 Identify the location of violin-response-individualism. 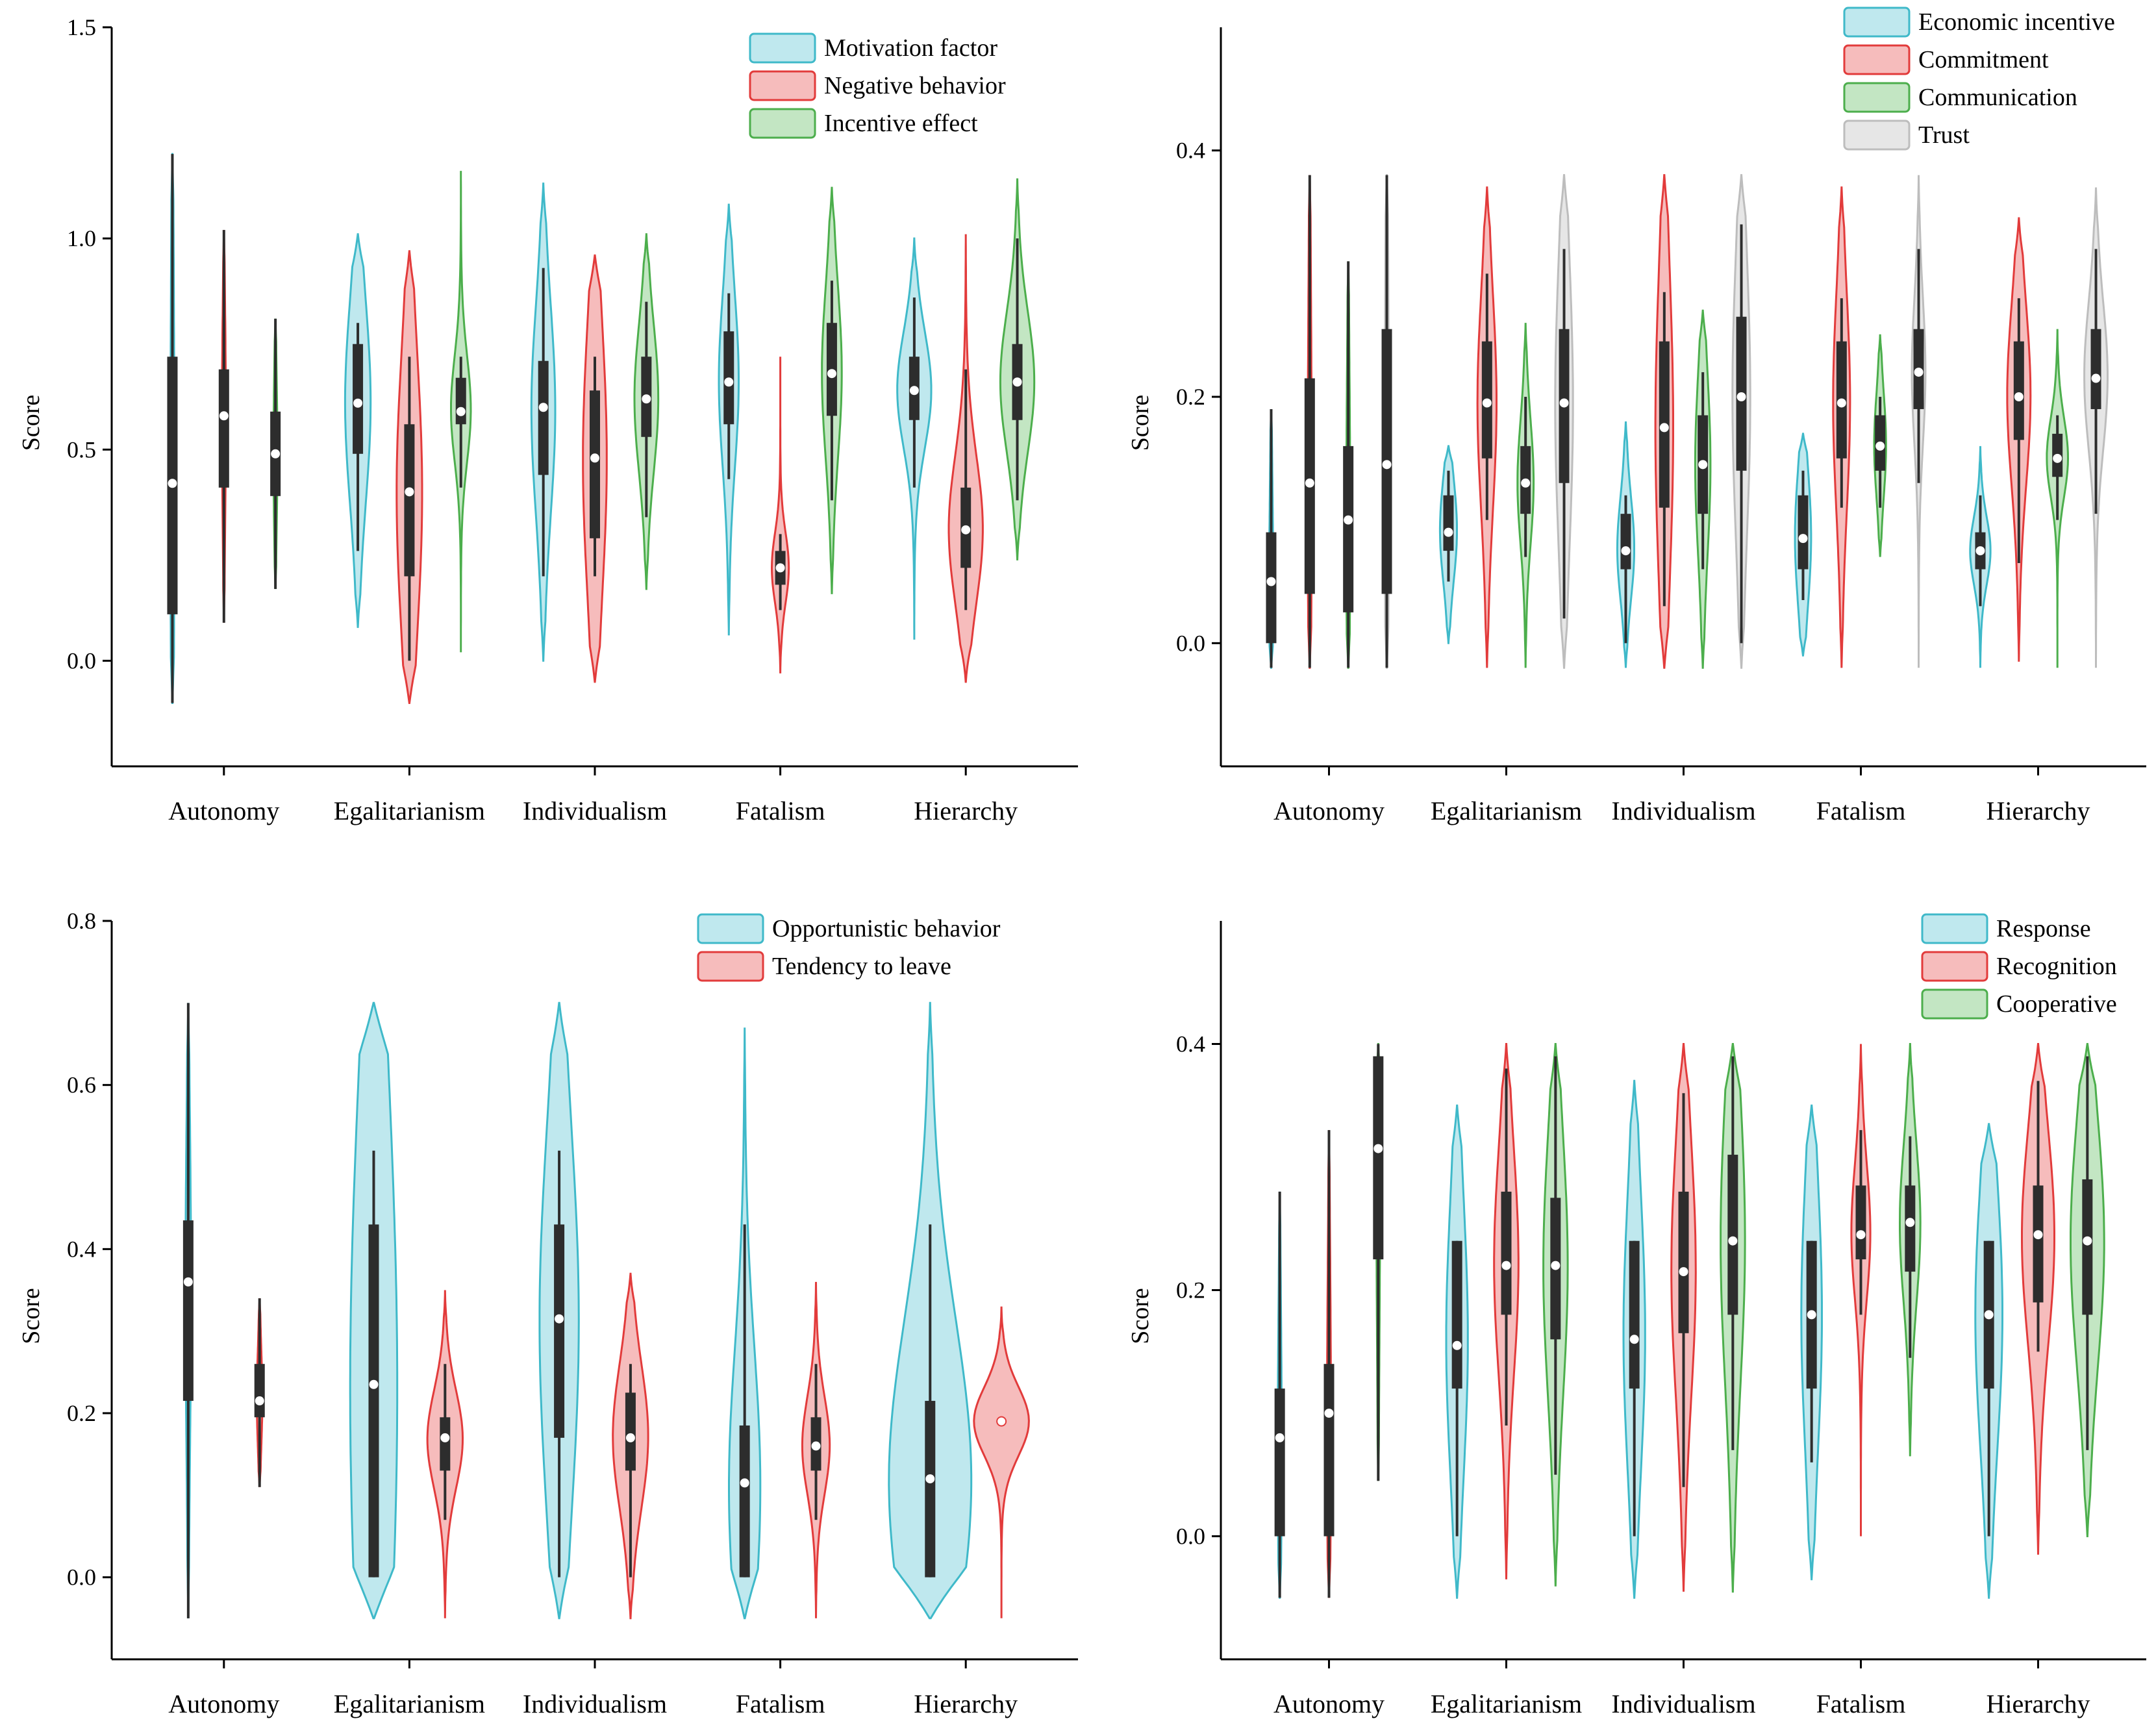
(1634, 1339).